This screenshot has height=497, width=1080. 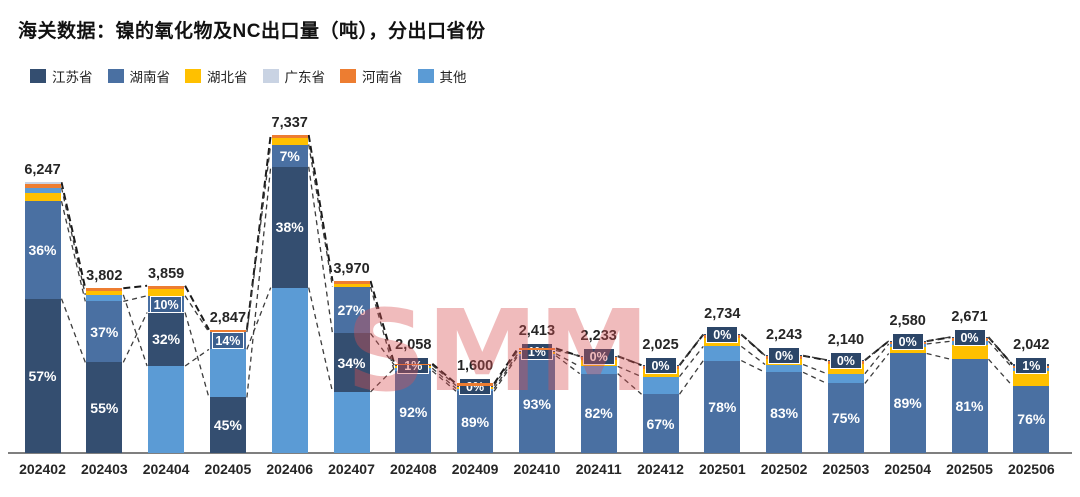 I want to click on x-axis-label: 202404, so click(x=166, y=469).